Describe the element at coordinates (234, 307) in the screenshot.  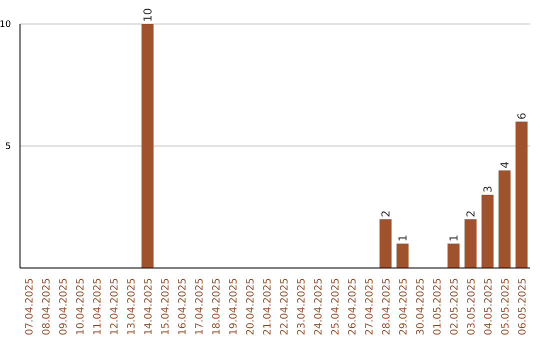
I see `x-tick-label: 19.04.2025` at that location.